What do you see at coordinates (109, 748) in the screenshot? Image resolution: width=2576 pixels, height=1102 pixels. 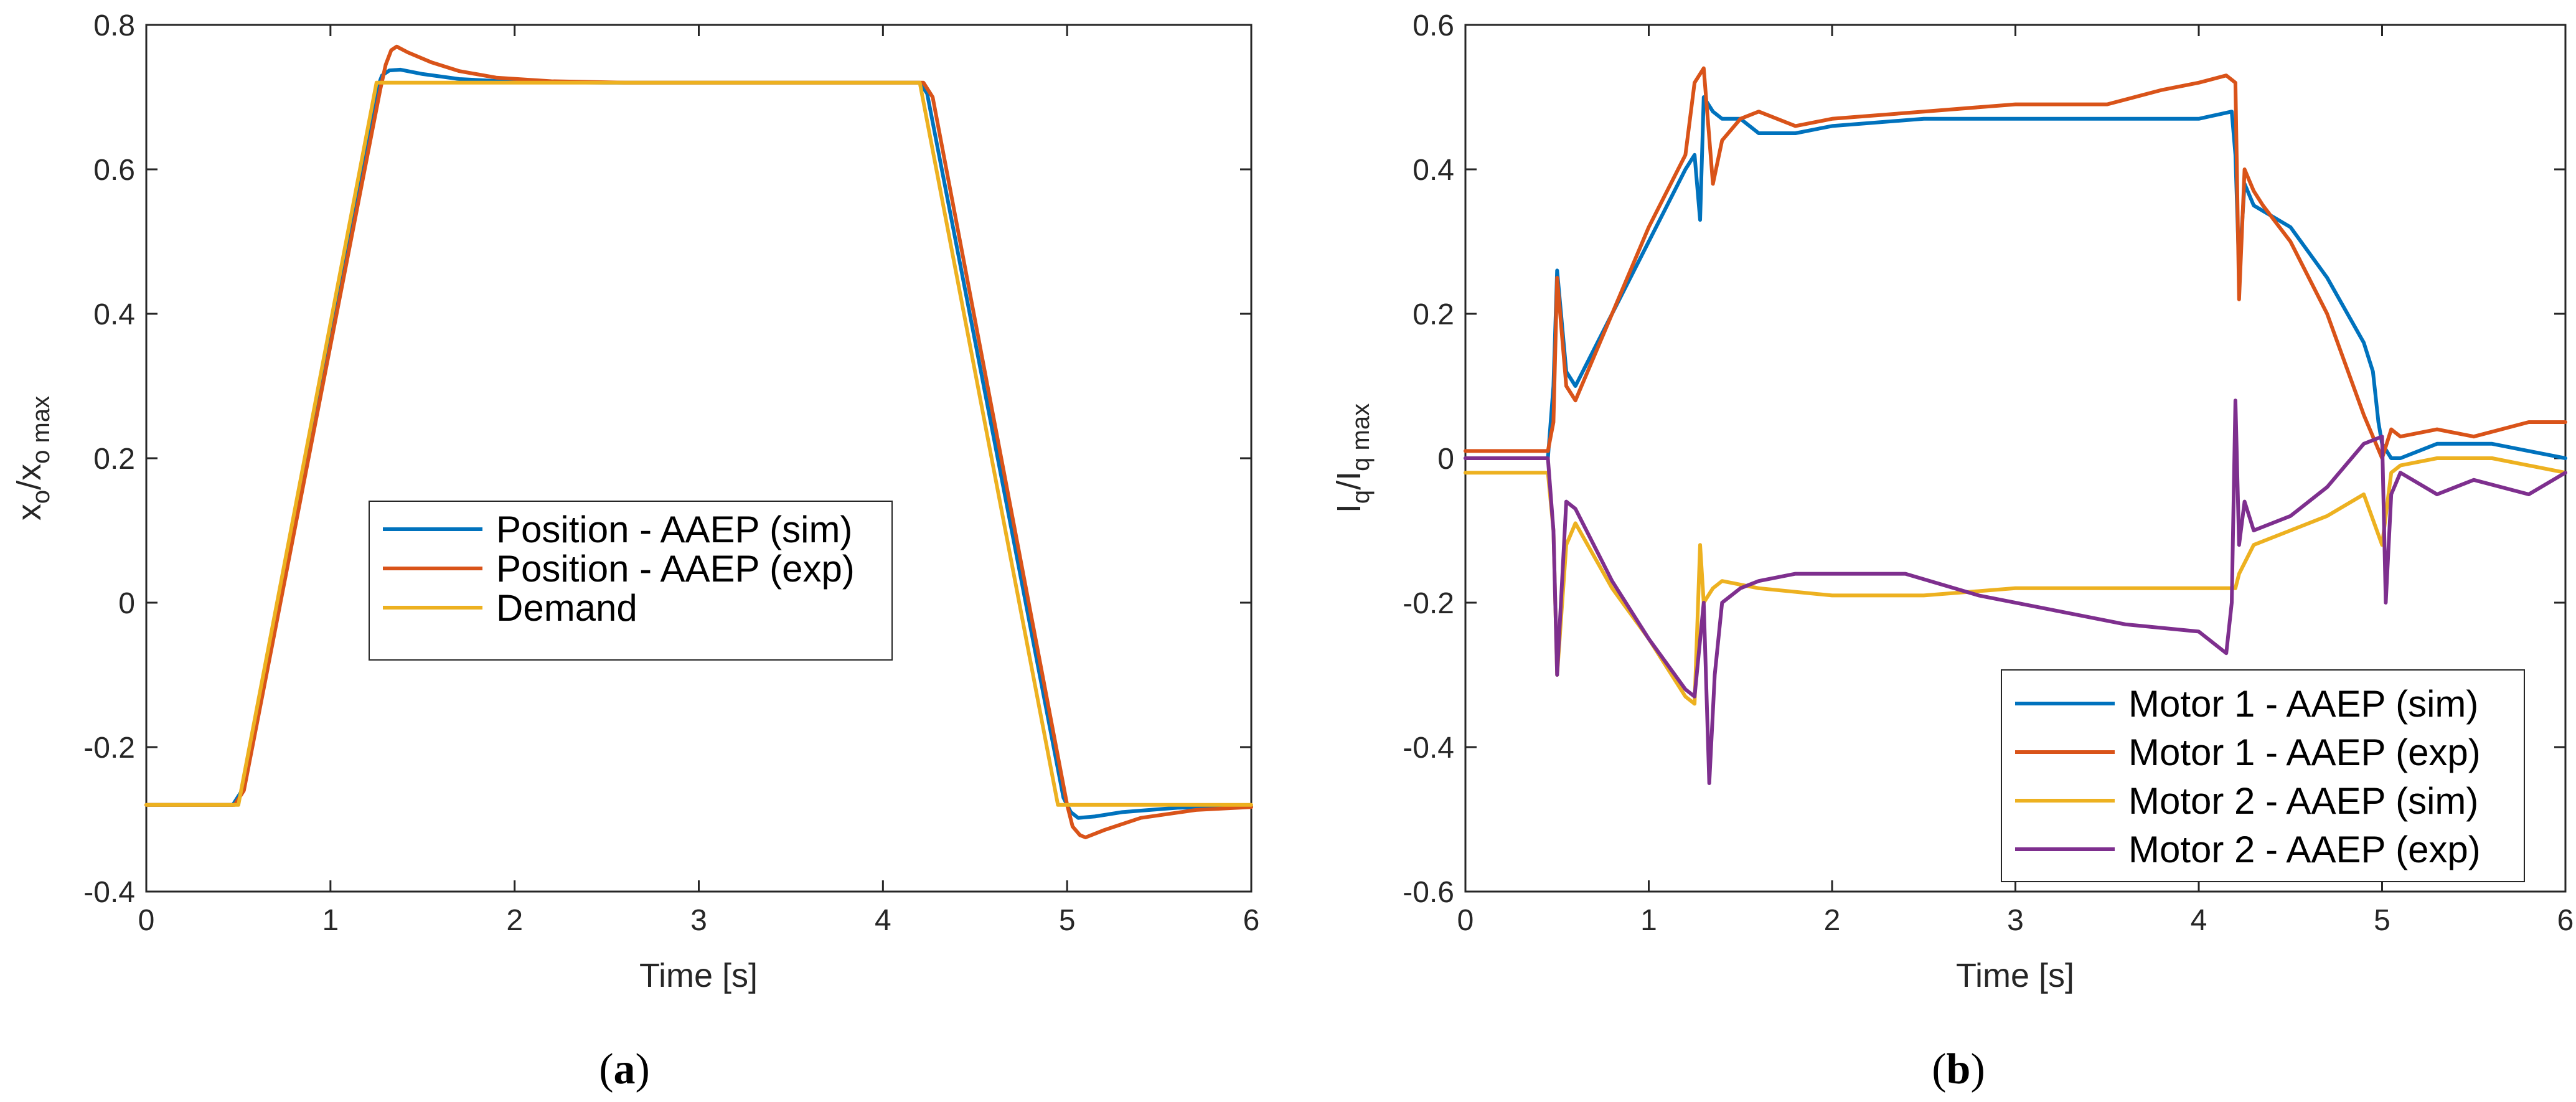 I see `chart-a-y-tick-label: -0.2` at bounding box center [109, 748].